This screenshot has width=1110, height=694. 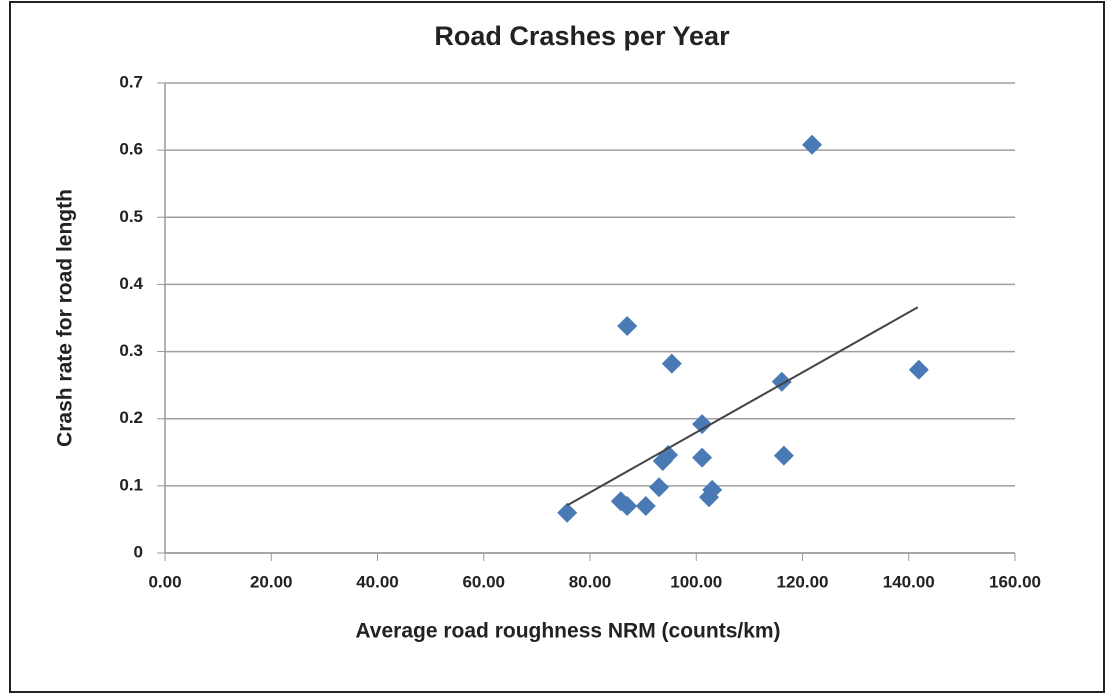 I want to click on x-tick-label: 60.00, so click(x=483, y=581).